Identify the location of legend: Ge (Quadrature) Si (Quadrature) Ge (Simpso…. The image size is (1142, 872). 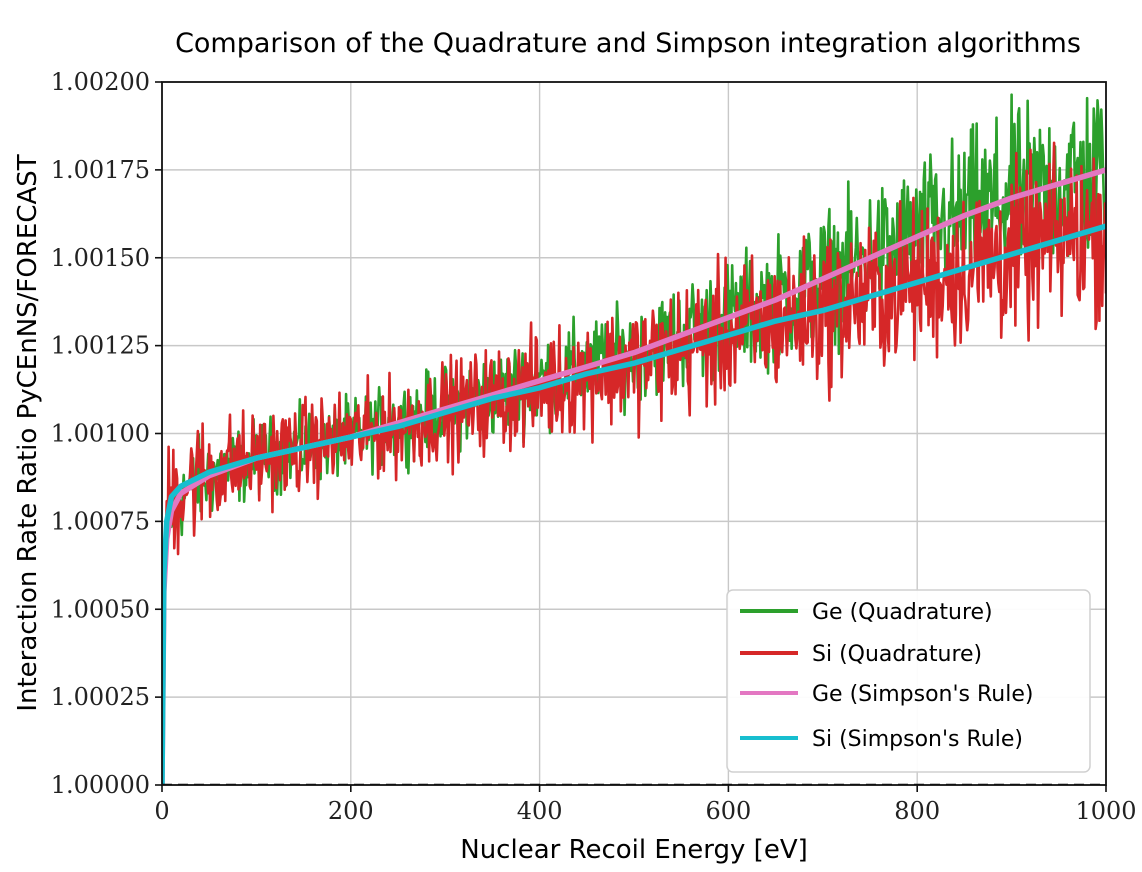
(908, 681).